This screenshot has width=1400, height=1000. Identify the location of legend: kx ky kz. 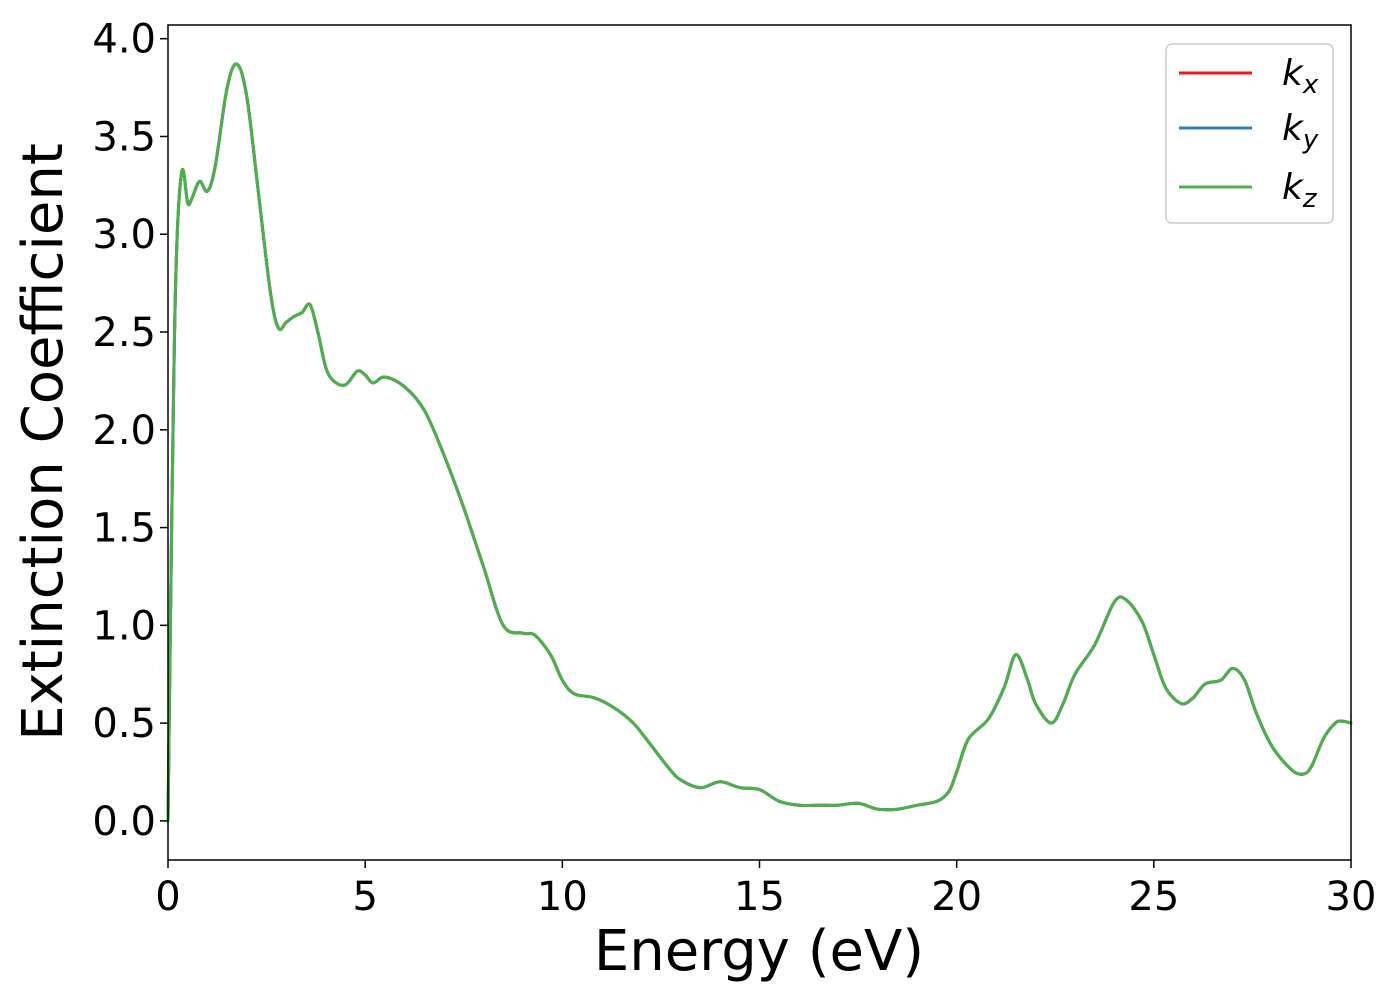
(1249, 133).